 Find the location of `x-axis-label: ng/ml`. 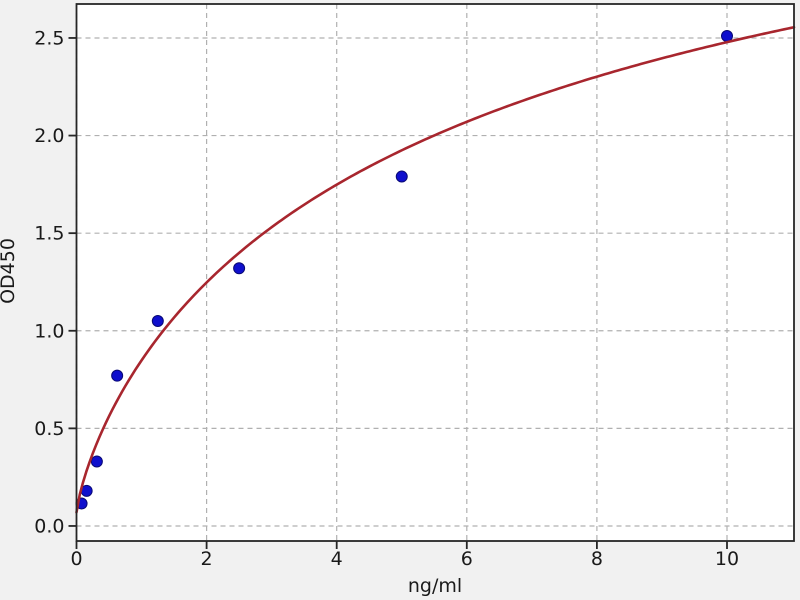

x-axis-label: ng/ml is located at coordinates (435, 586).